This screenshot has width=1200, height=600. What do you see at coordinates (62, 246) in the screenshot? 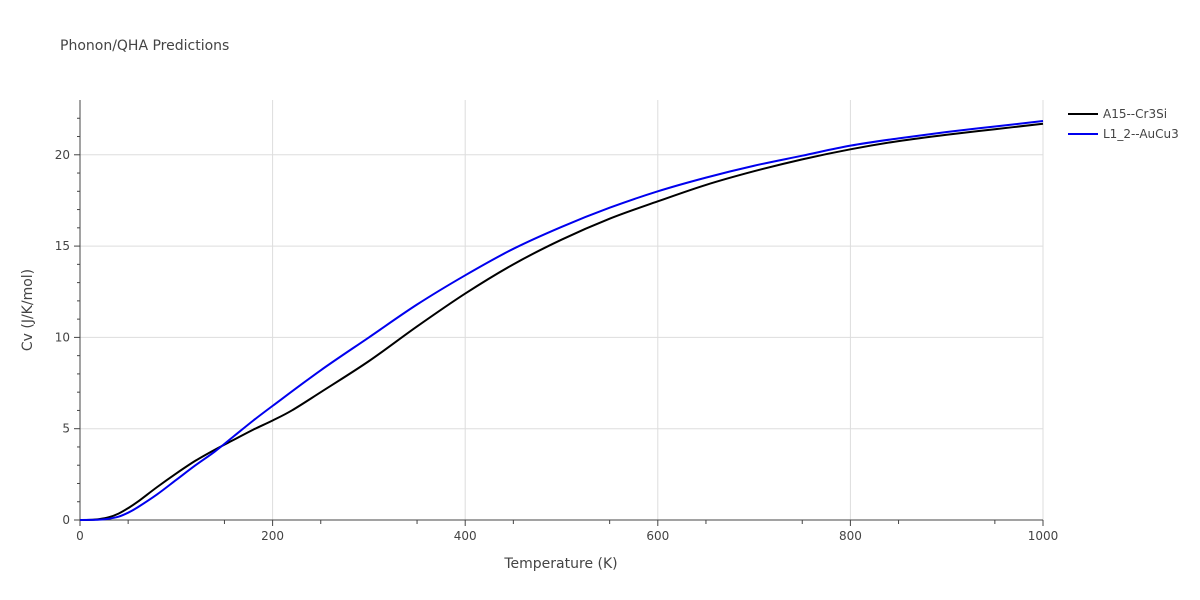
I see `y-tick-label: 15` at bounding box center [62, 246].